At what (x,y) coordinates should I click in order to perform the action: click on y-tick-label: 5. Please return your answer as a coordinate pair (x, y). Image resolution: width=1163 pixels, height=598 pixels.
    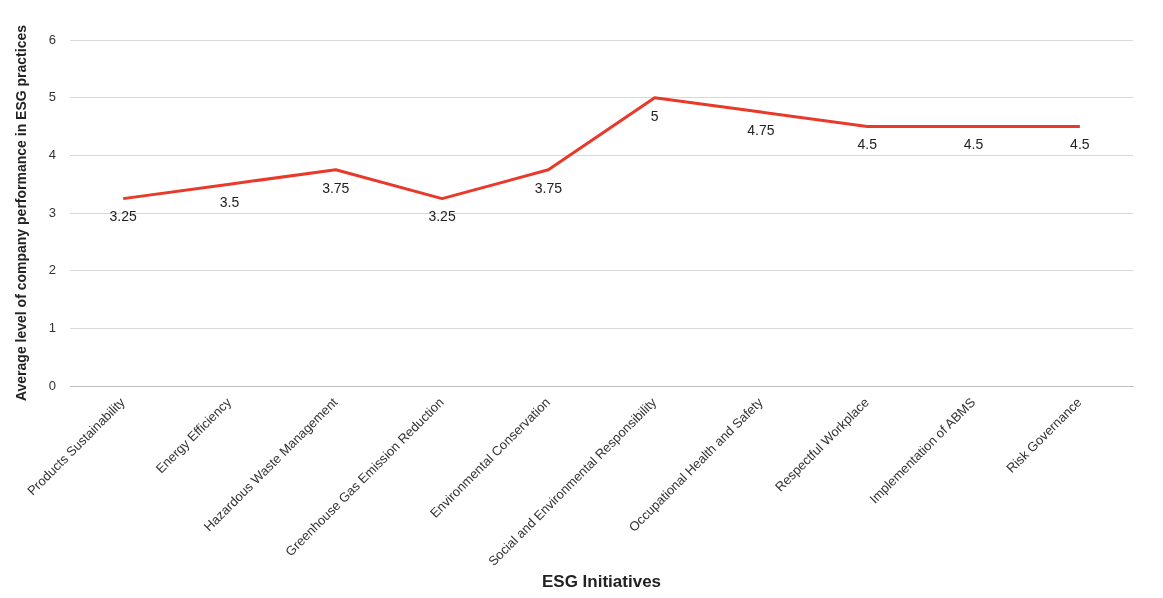
    Looking at the image, I should click on (52, 97).